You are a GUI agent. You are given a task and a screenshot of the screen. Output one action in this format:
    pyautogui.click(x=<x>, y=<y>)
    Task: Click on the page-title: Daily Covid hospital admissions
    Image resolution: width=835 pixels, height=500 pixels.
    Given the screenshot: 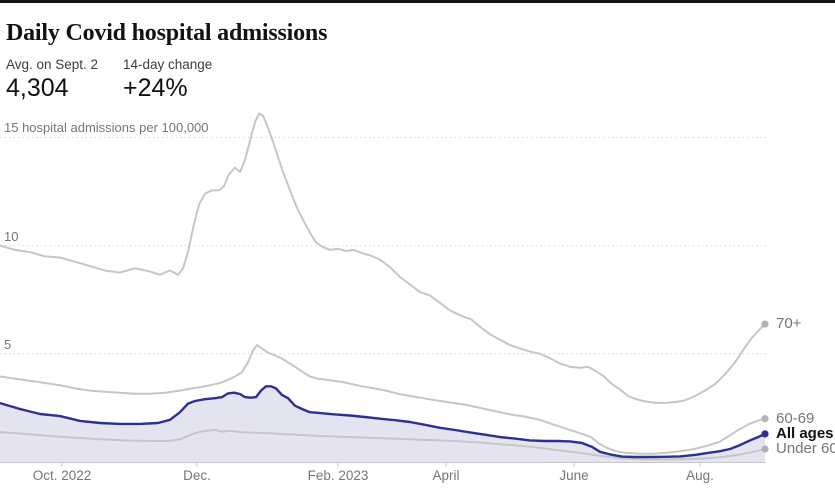 What is the action you would take?
    pyautogui.click(x=167, y=33)
    